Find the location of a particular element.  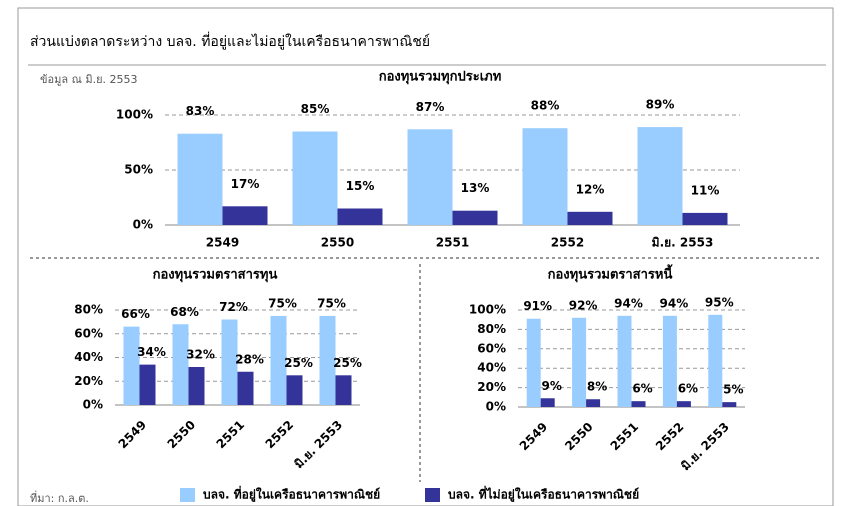

chart-title: กองทุนรวมตราสารหนี้ is located at coordinates (610, 273).